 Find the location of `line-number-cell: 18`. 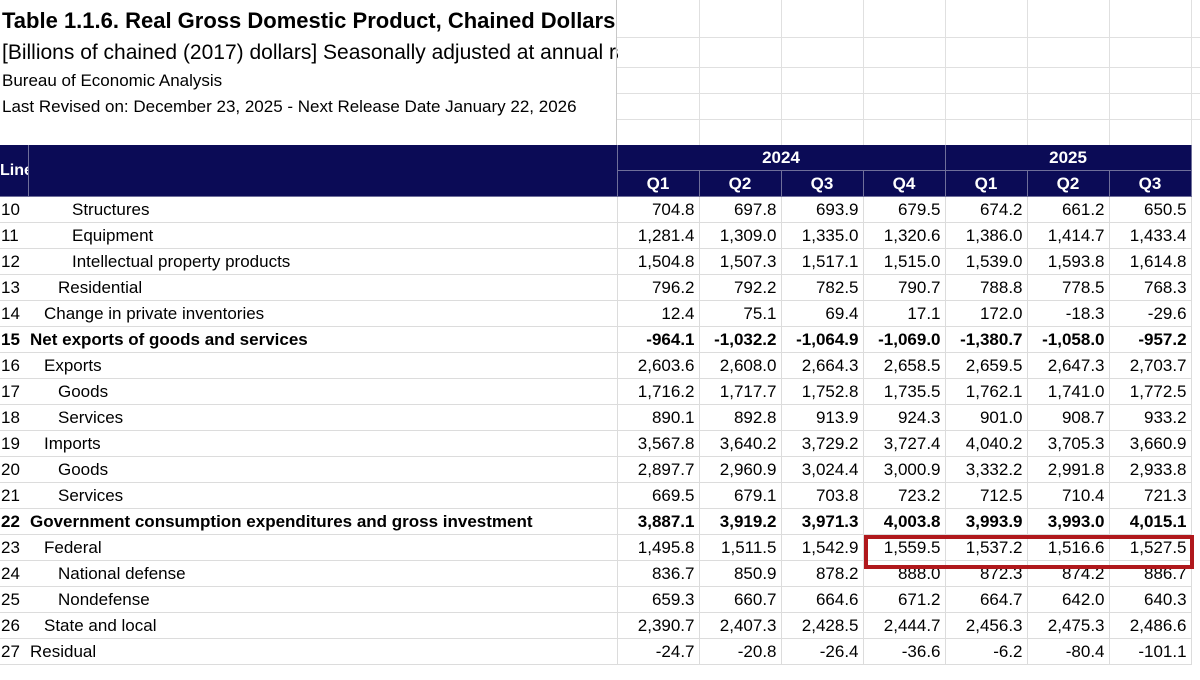

line-number-cell: 18 is located at coordinates (14, 417).